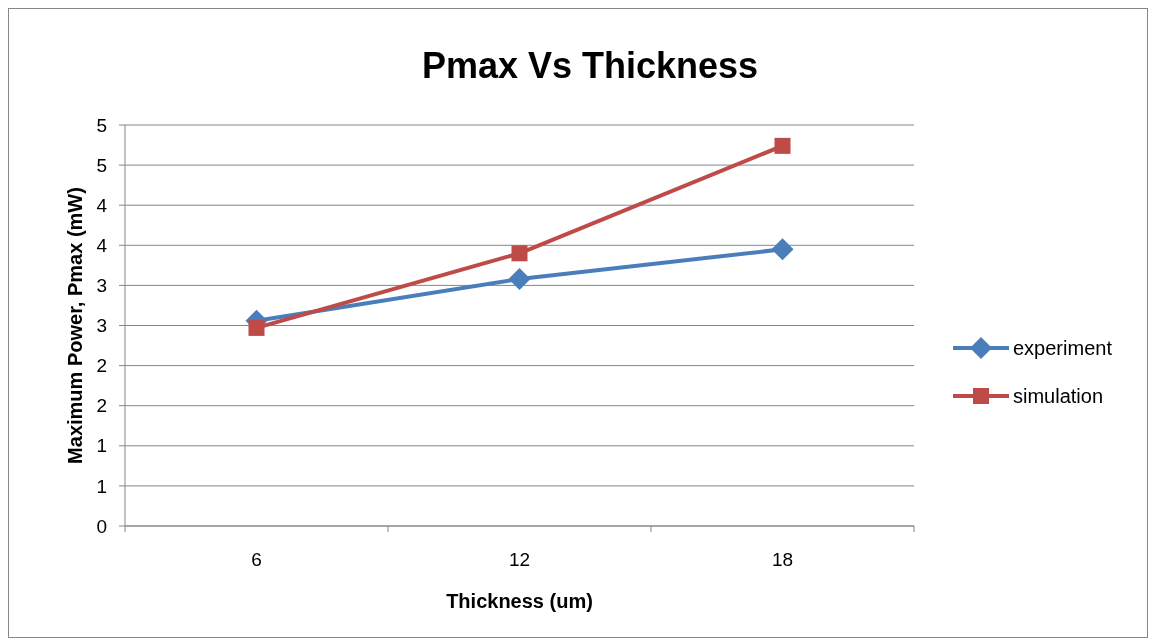 This screenshot has width=1155, height=638. What do you see at coordinates (519, 559) in the screenshot?
I see `x-tick-label: 12` at bounding box center [519, 559].